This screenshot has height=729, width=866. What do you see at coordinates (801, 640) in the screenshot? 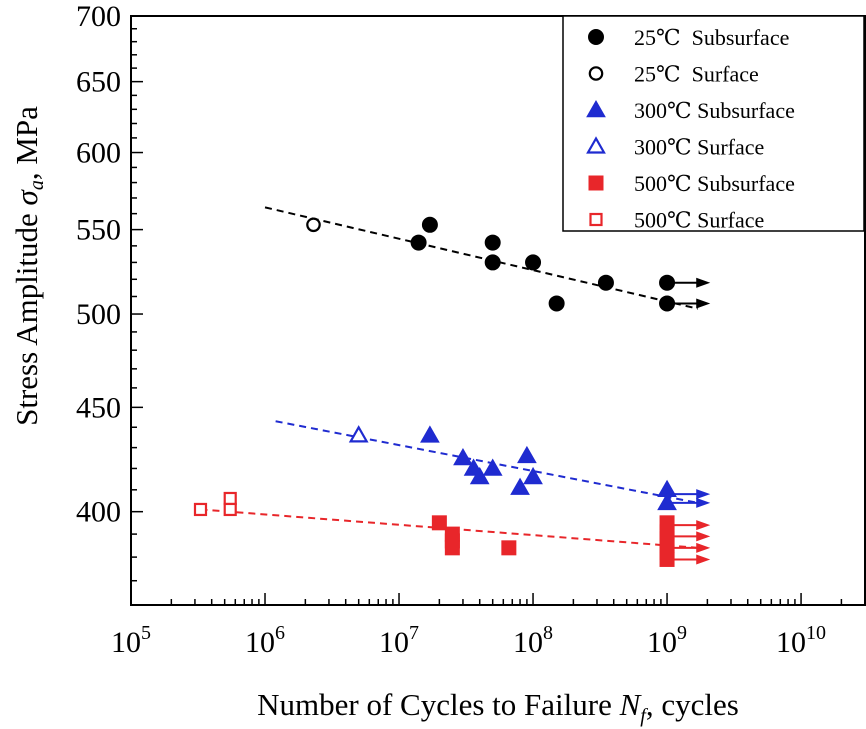
I see `x-tick-label: 10¹⁰` at bounding box center [801, 640].